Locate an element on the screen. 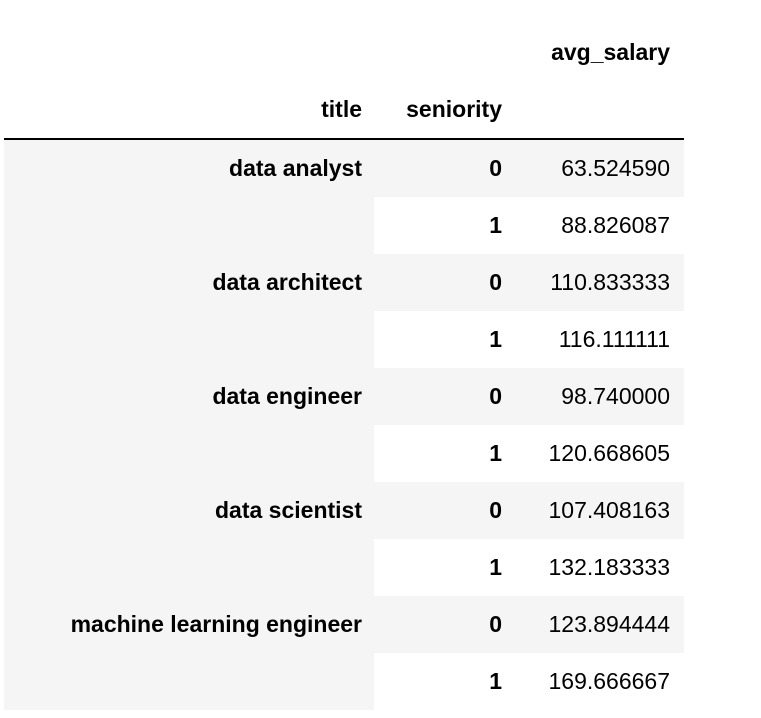 The height and width of the screenshot is (718, 761). cell-avg-salary: 123.894444 is located at coordinates (599, 624).